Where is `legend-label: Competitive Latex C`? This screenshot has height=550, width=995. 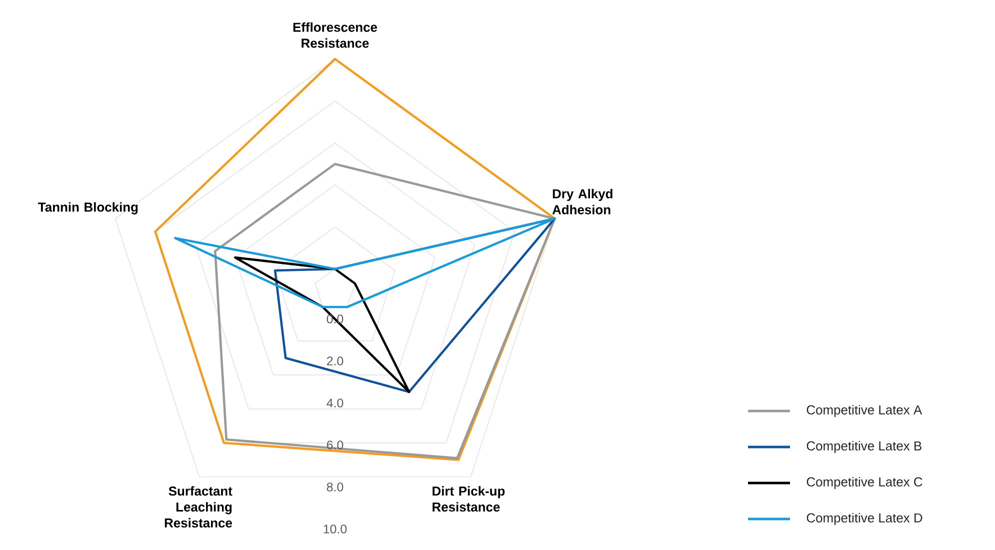 legend-label: Competitive Latex C is located at coordinates (864, 483).